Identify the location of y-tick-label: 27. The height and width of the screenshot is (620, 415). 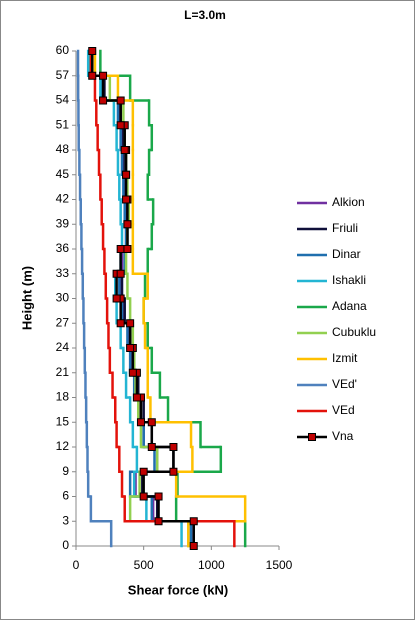
(63, 322).